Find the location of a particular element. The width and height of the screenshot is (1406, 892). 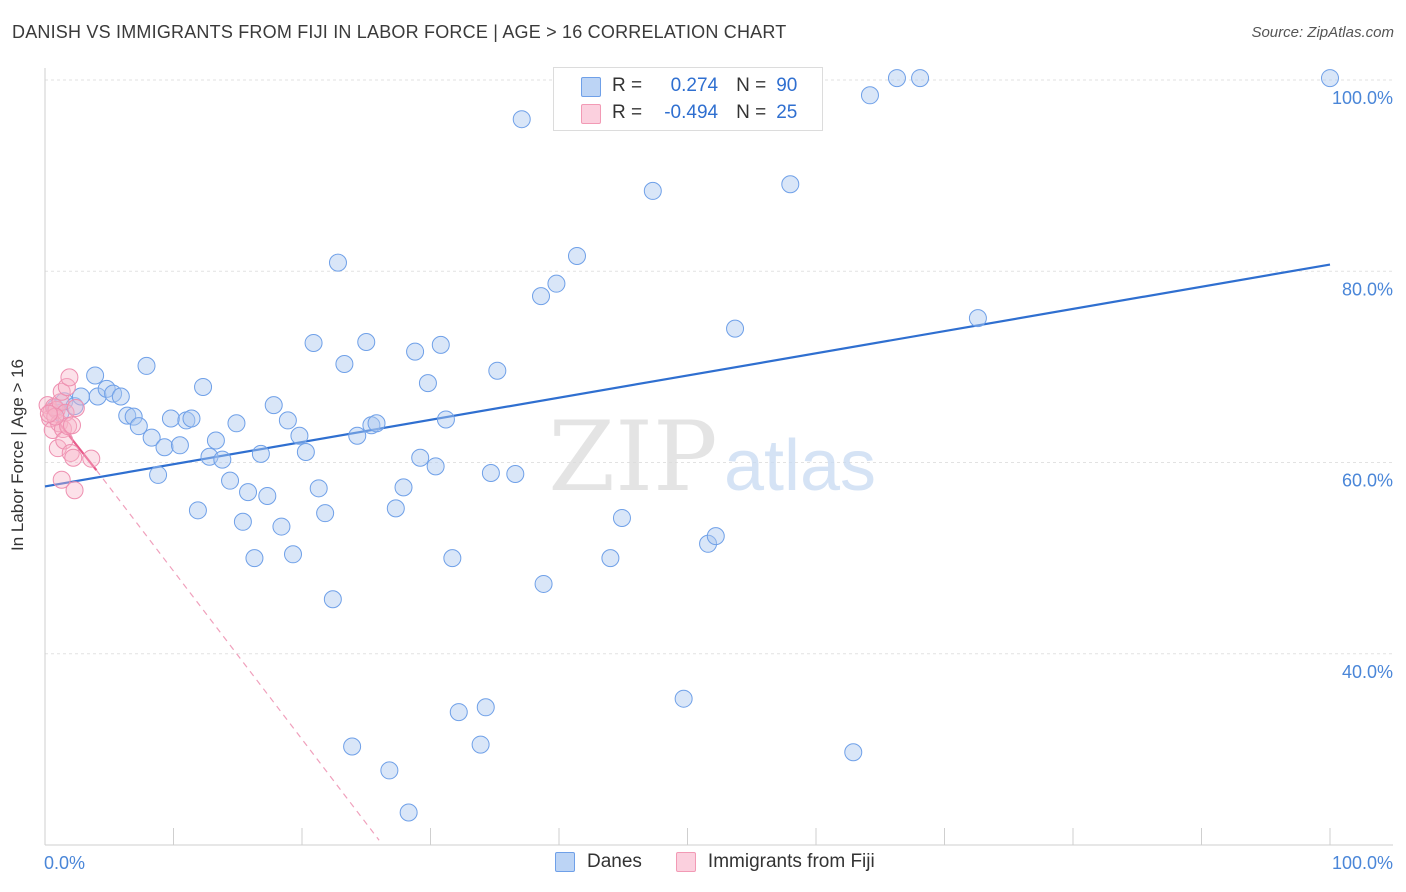

watermark: ZIP atlas is located at coordinates (712, 457).